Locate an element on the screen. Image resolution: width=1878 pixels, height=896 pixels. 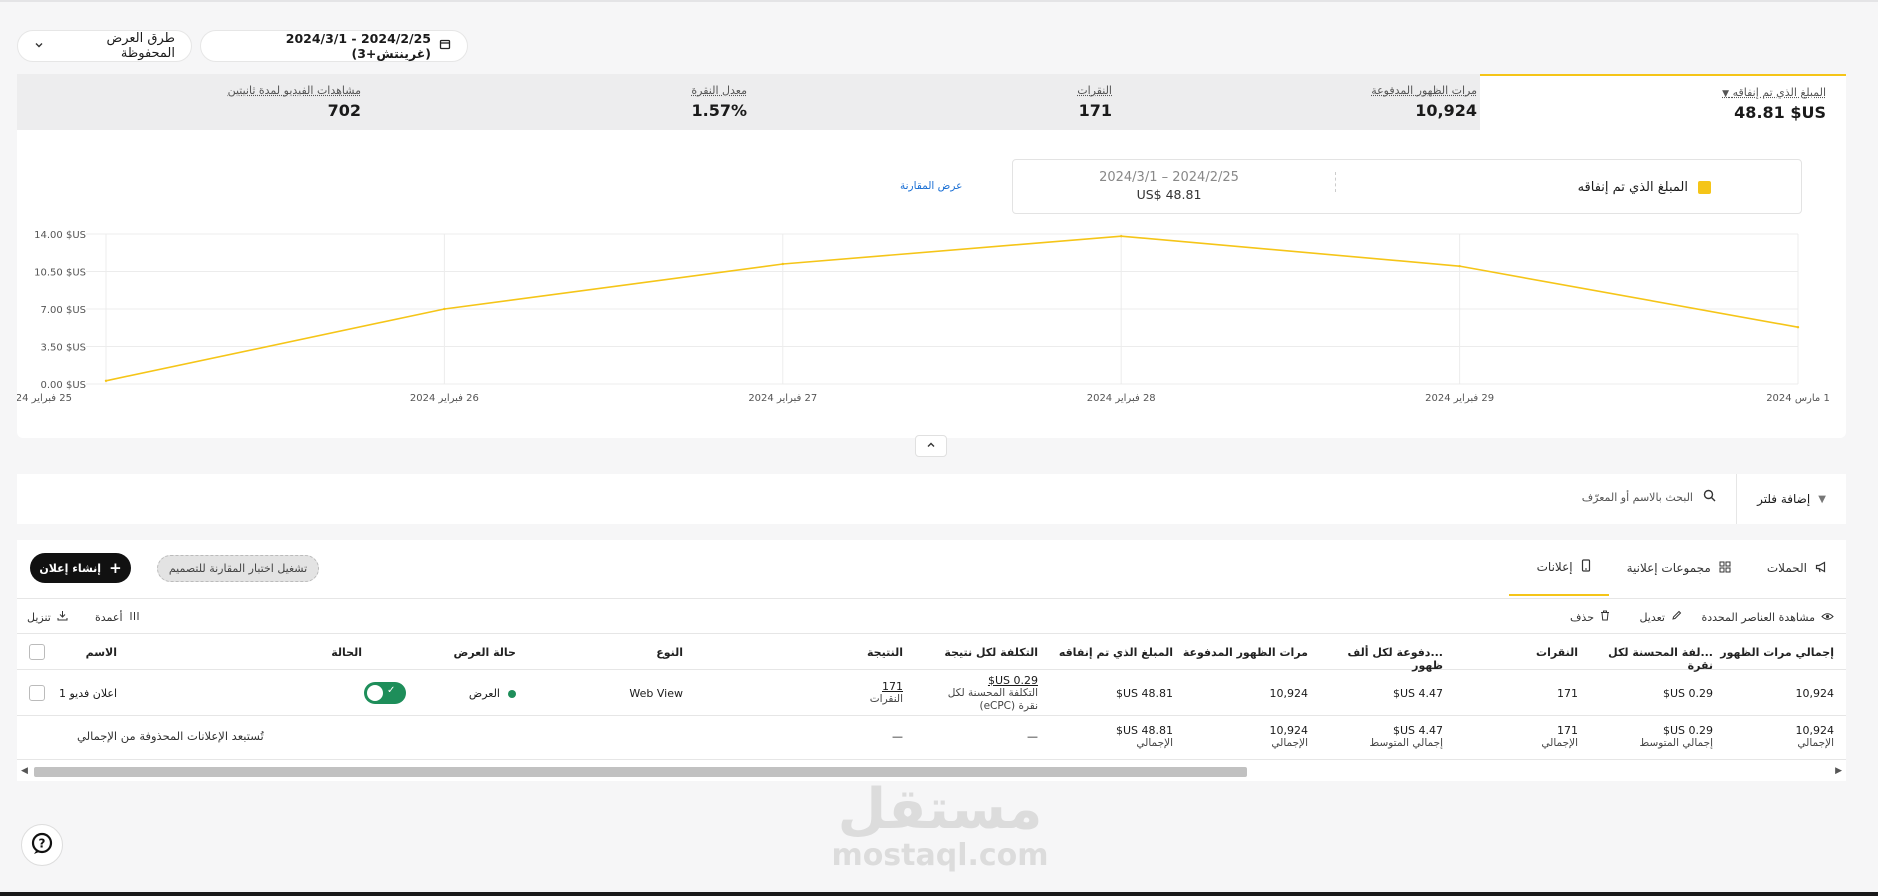
col-cpm: ...دفوعة لكل ألف ظهور is located at coordinates (1395, 659).